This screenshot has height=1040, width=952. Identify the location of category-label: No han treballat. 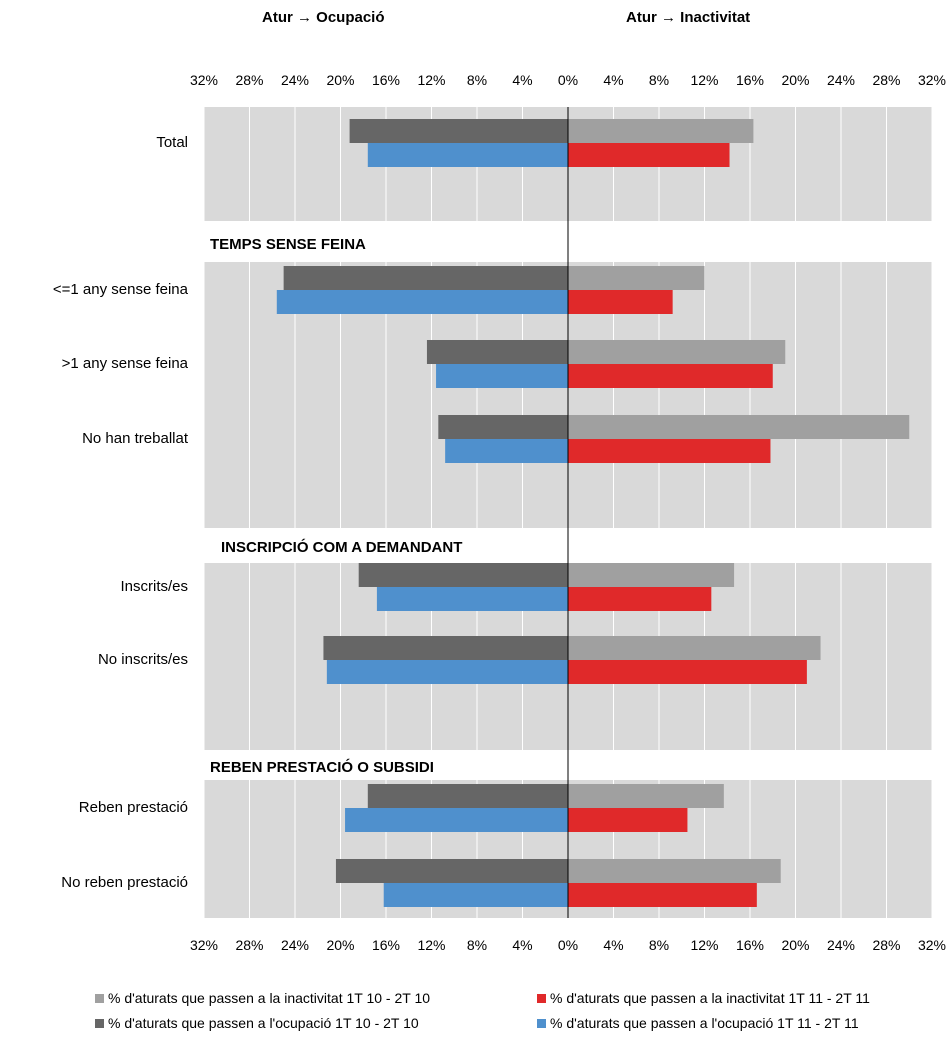
(135, 438).